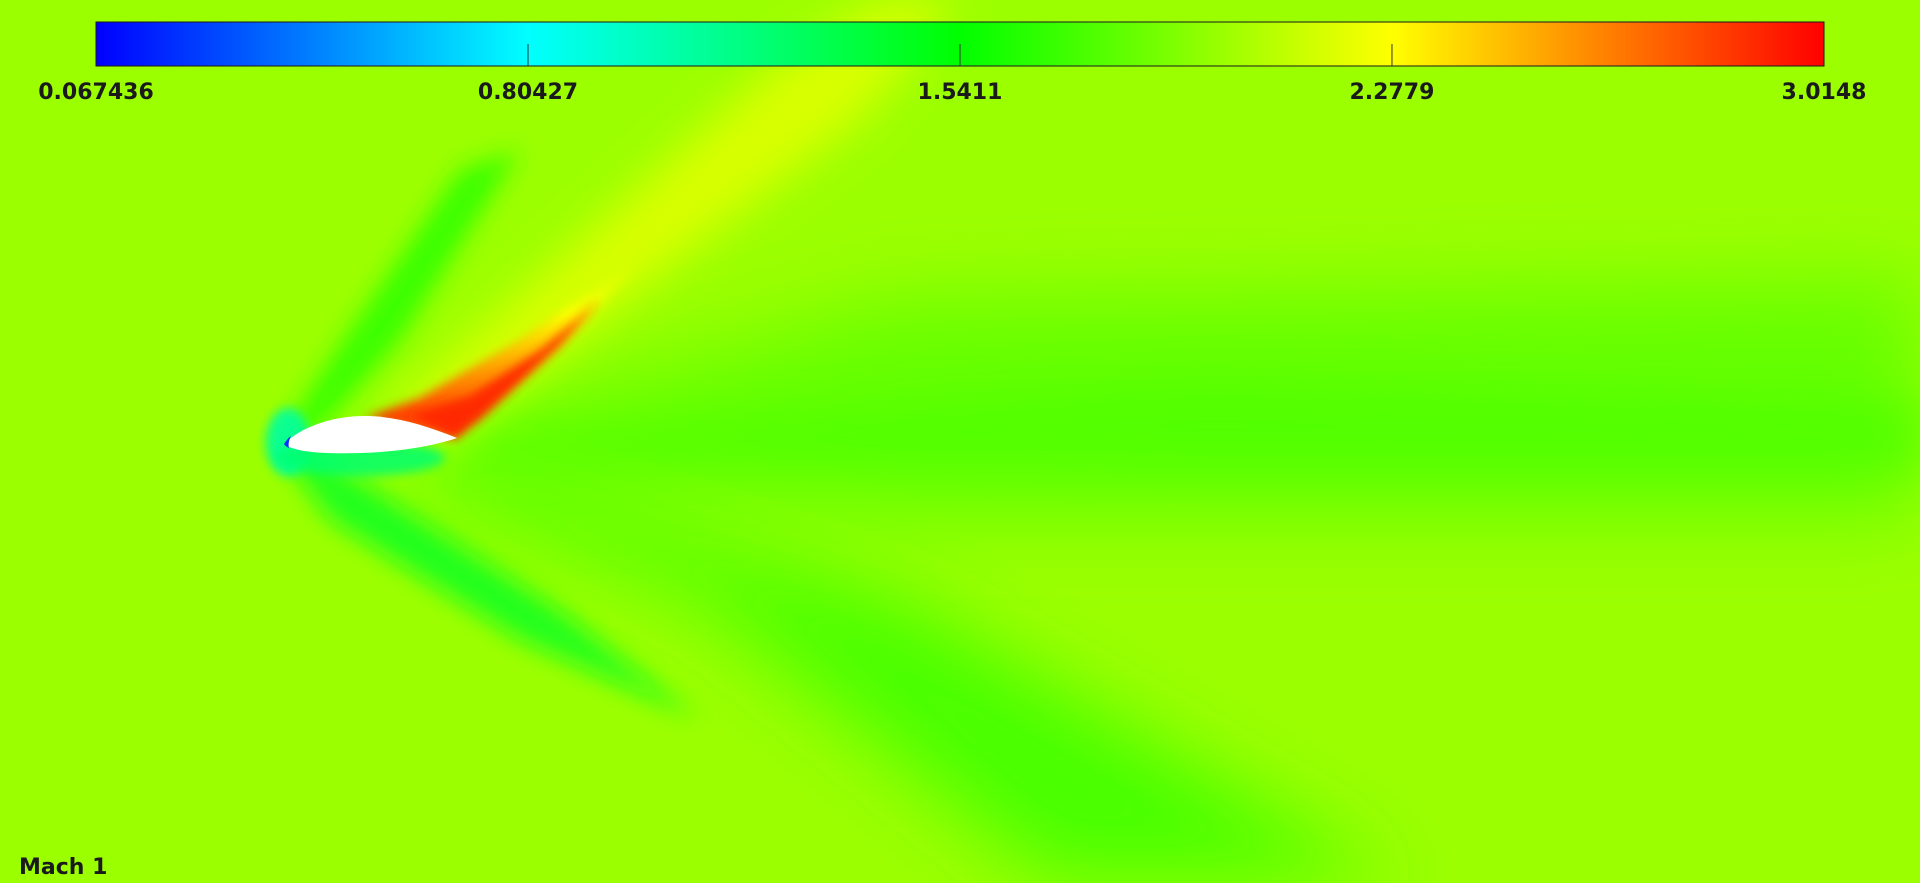 The height and width of the screenshot is (883, 1920). I want to click on caption-label: Mach 1, so click(63, 867).